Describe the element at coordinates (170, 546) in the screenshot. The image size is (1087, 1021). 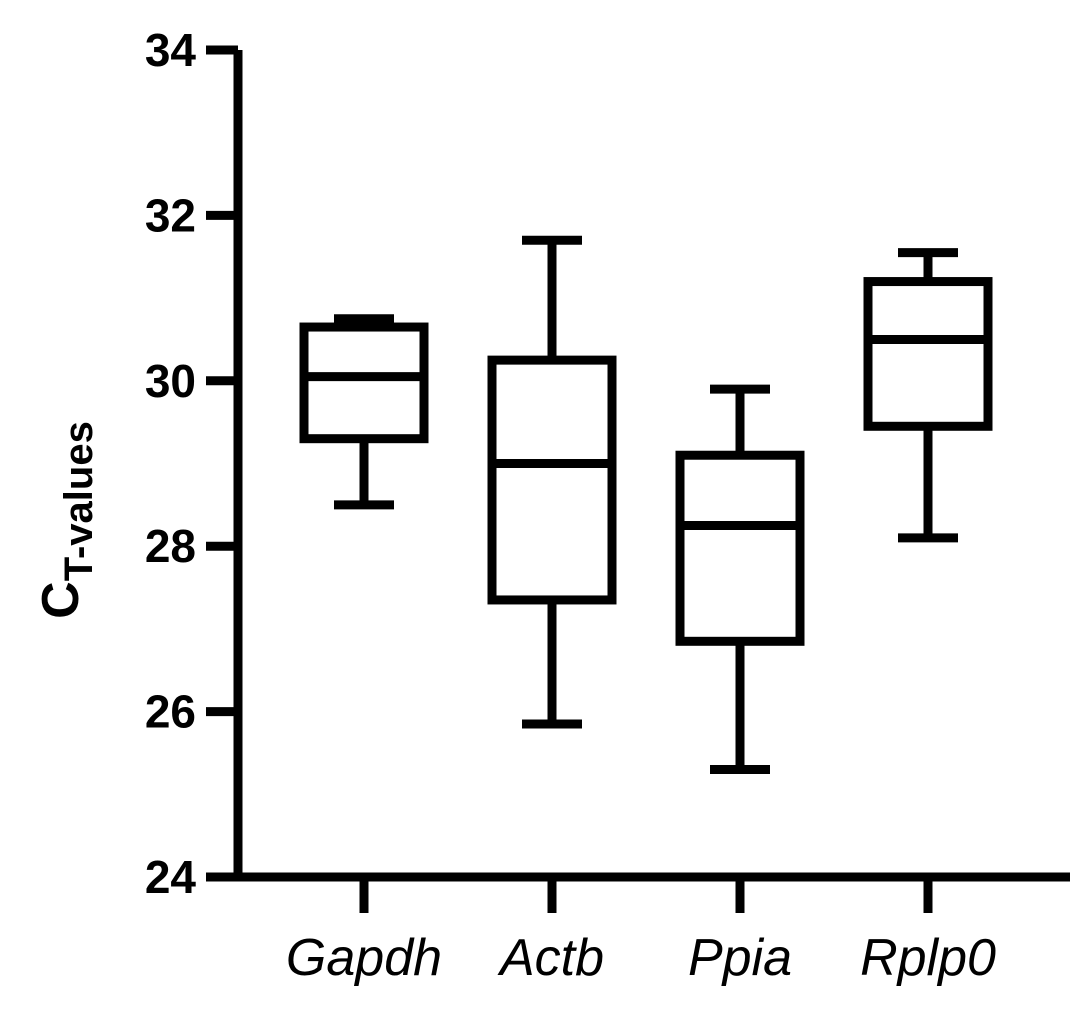
I see `y-tick-label: 28` at that location.